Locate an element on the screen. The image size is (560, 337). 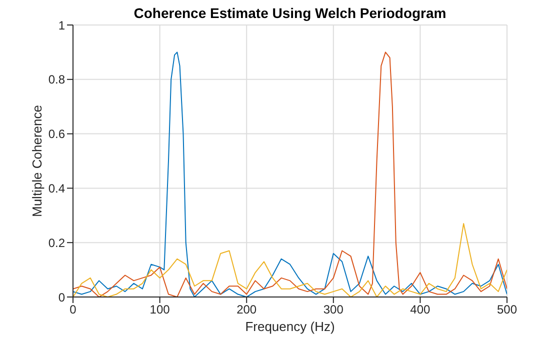
chart-title: Coherence Estimate Using Welch Periodogram is located at coordinates (290, 13).